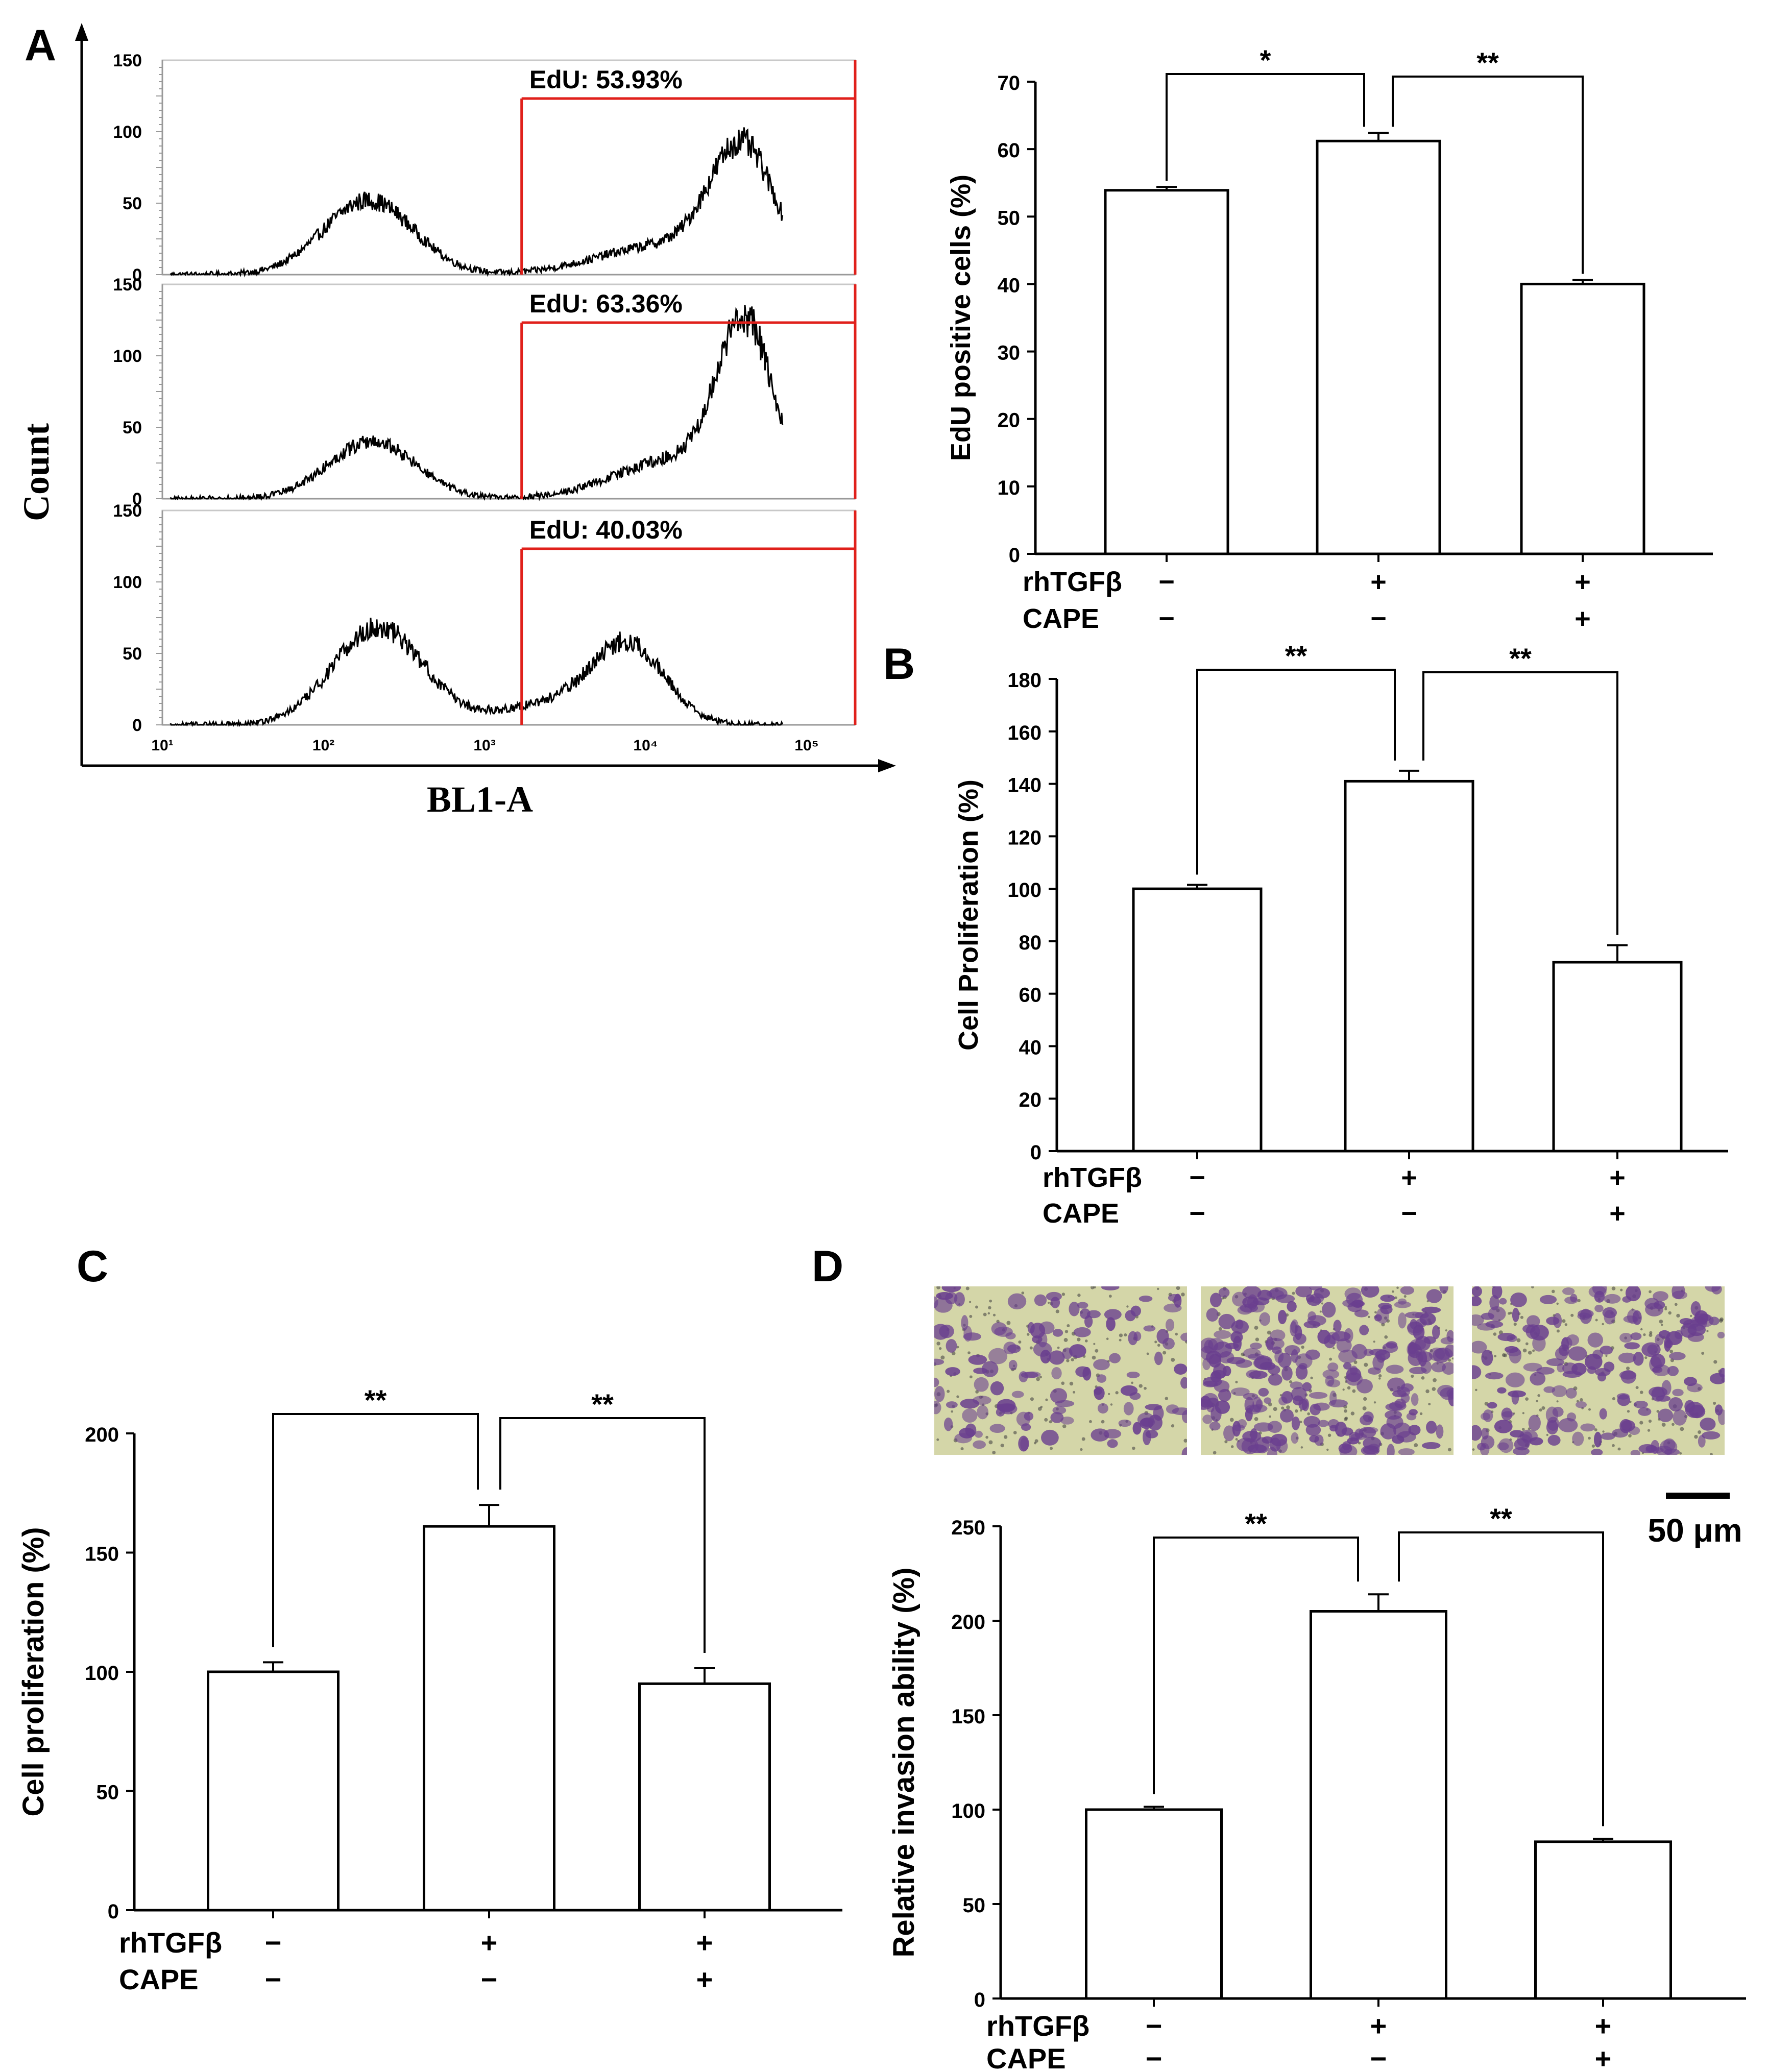 This screenshot has width=1768, height=2072. Describe the element at coordinates (476, 202) in the screenshot. I see `histogram-trace` at that location.